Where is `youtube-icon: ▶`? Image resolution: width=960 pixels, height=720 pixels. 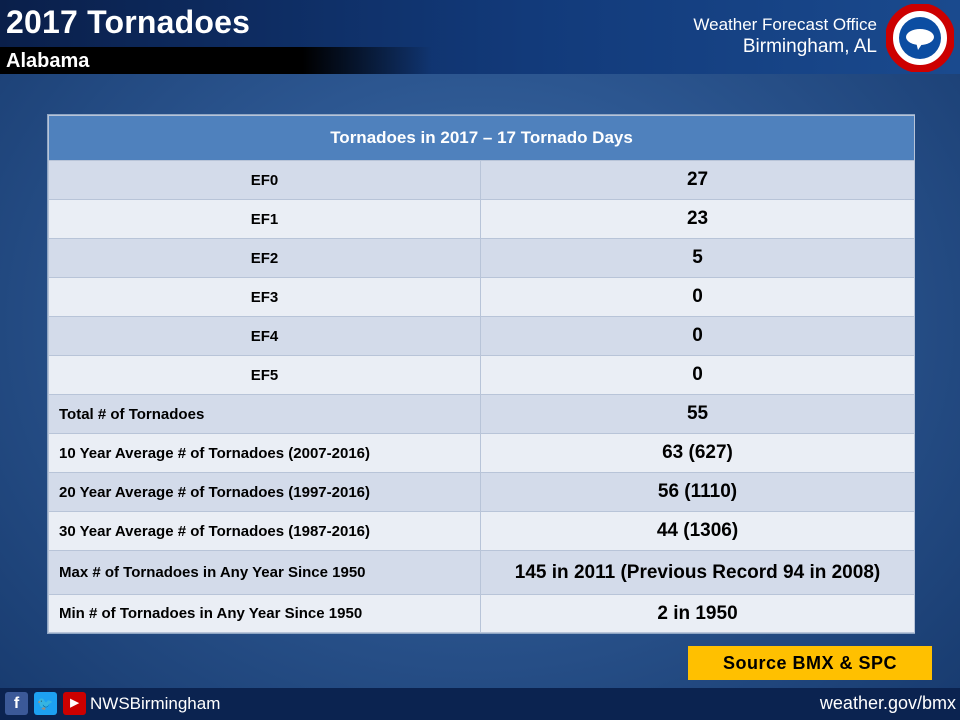
youtube-icon: ▶ is located at coordinates (74, 703).